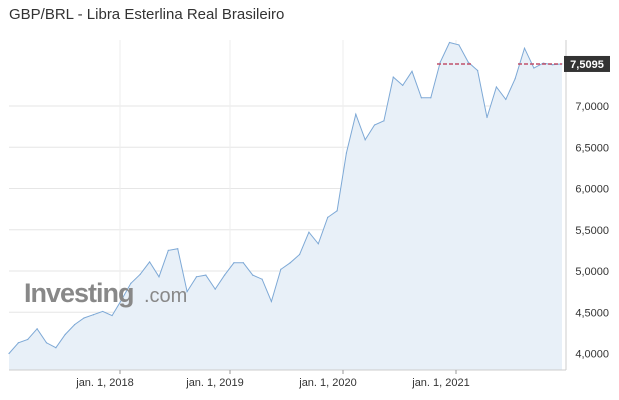 The width and height of the screenshot is (619, 400). What do you see at coordinates (592, 272) in the screenshot?
I see `y-tick-label: 5,0000` at bounding box center [592, 272].